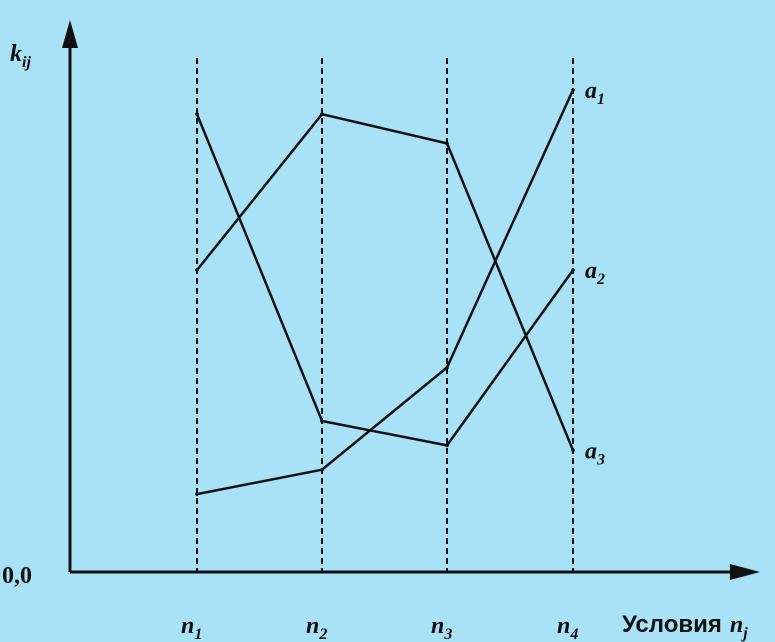  Describe the element at coordinates (745, 572) in the screenshot. I see `x-axis-arrow-icon` at that location.